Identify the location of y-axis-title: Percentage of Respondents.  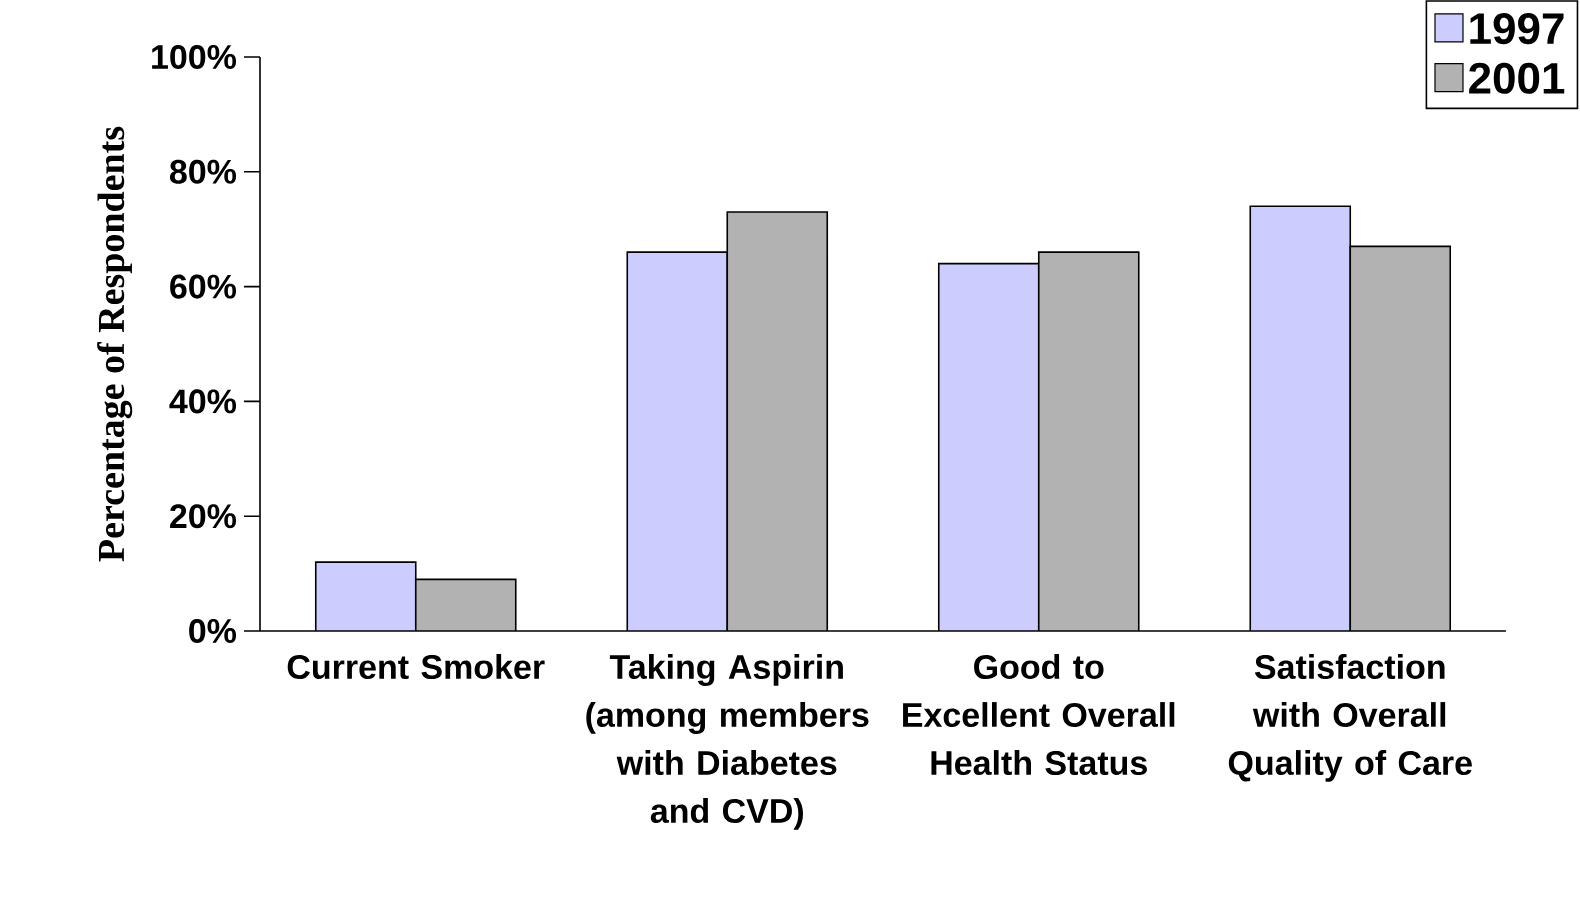
(115, 344).